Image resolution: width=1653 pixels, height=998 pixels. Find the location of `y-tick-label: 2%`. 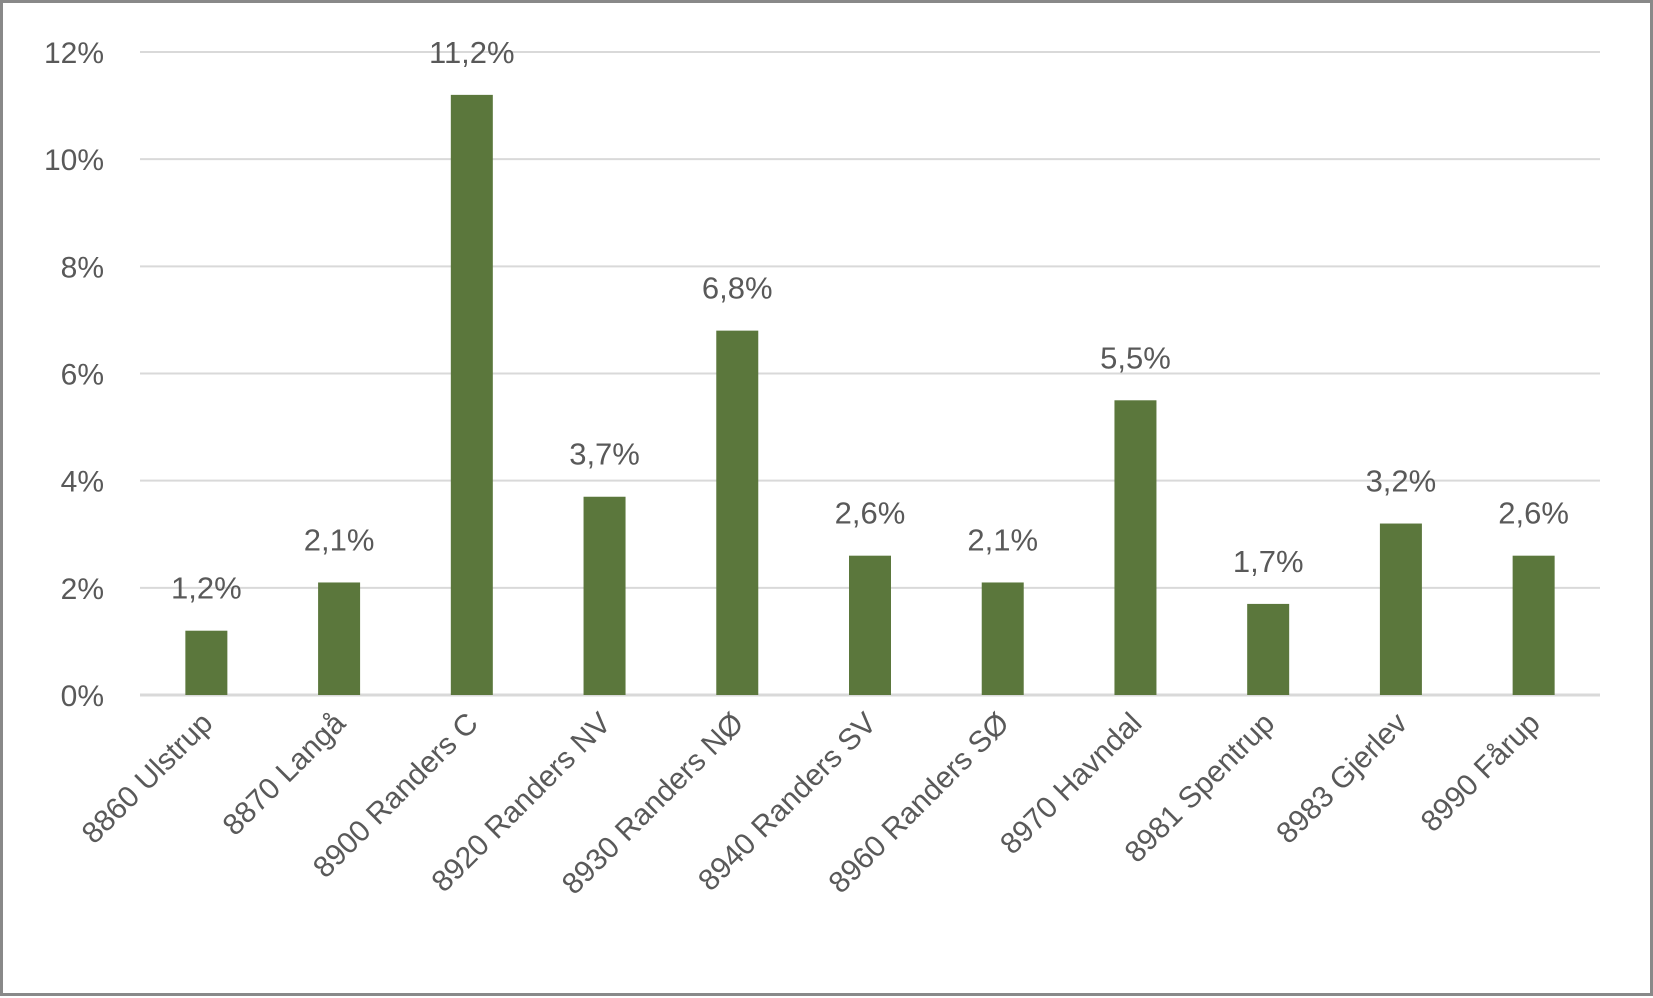

y-tick-label: 2% is located at coordinates (82, 589).